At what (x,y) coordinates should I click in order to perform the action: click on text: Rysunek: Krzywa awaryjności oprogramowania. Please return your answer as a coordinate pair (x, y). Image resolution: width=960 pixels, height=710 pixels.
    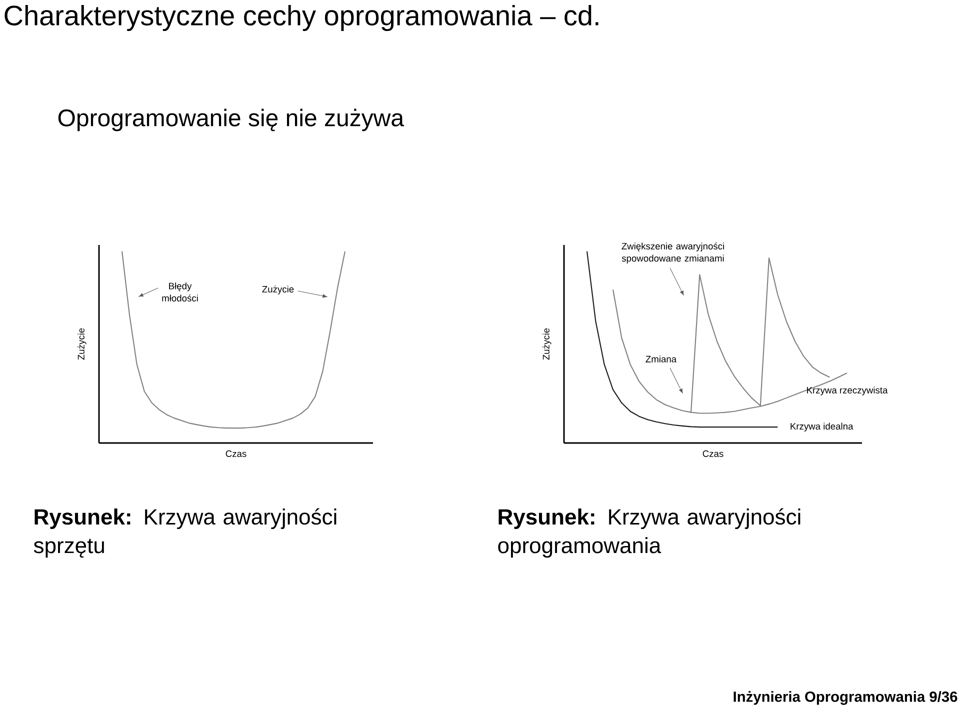
    Looking at the image, I should click on (649, 533).